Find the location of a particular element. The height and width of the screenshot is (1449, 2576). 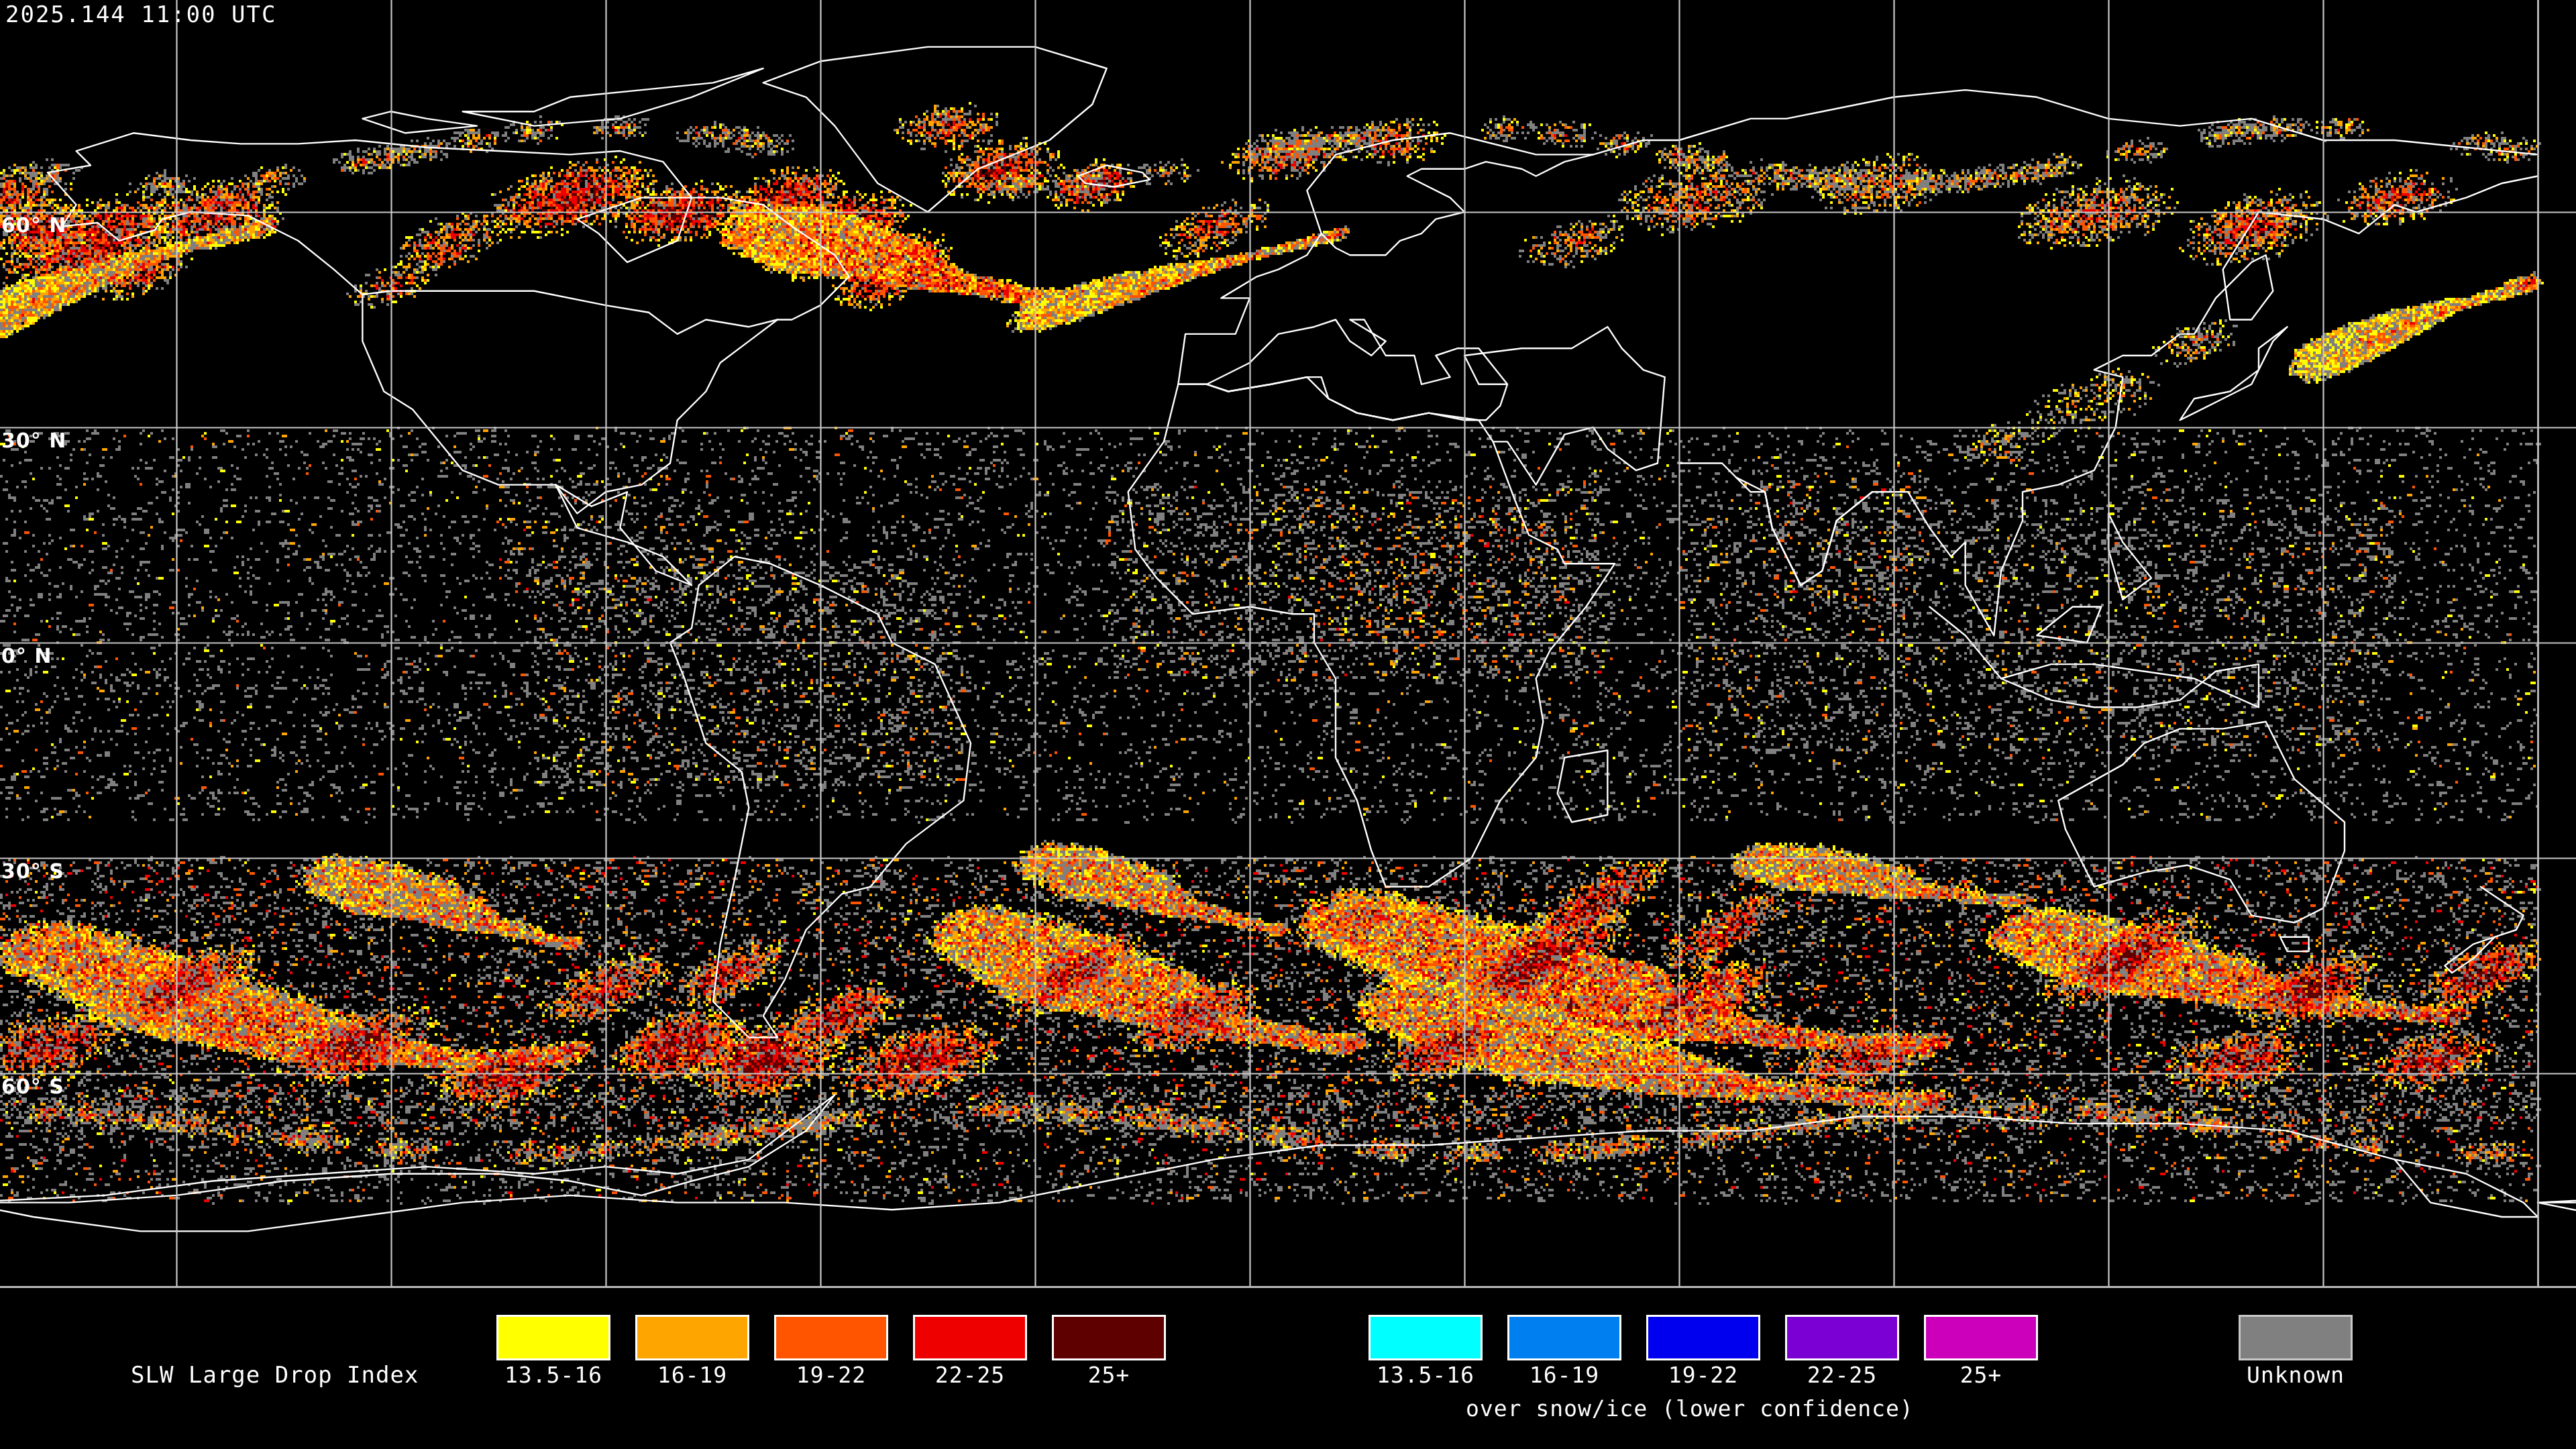

timestamp-label: 2025.144 11:00 UTC is located at coordinates (141, 14).